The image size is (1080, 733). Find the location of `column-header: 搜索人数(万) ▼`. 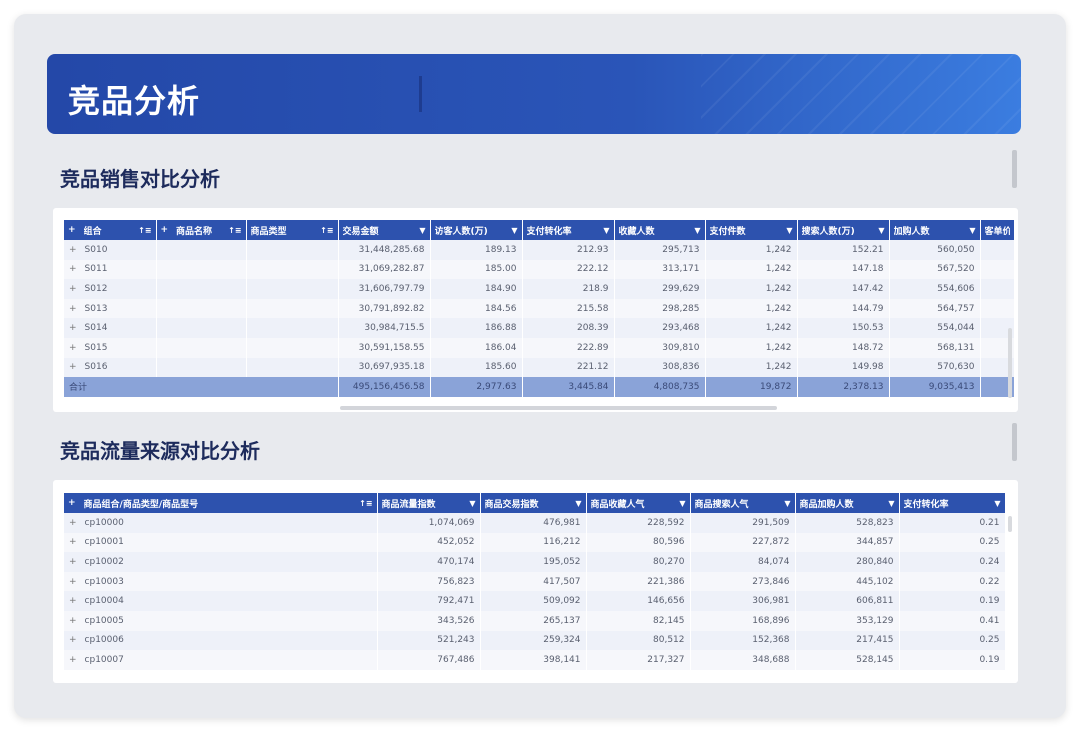

column-header: 搜索人数(万) ▼ is located at coordinates (843, 230).